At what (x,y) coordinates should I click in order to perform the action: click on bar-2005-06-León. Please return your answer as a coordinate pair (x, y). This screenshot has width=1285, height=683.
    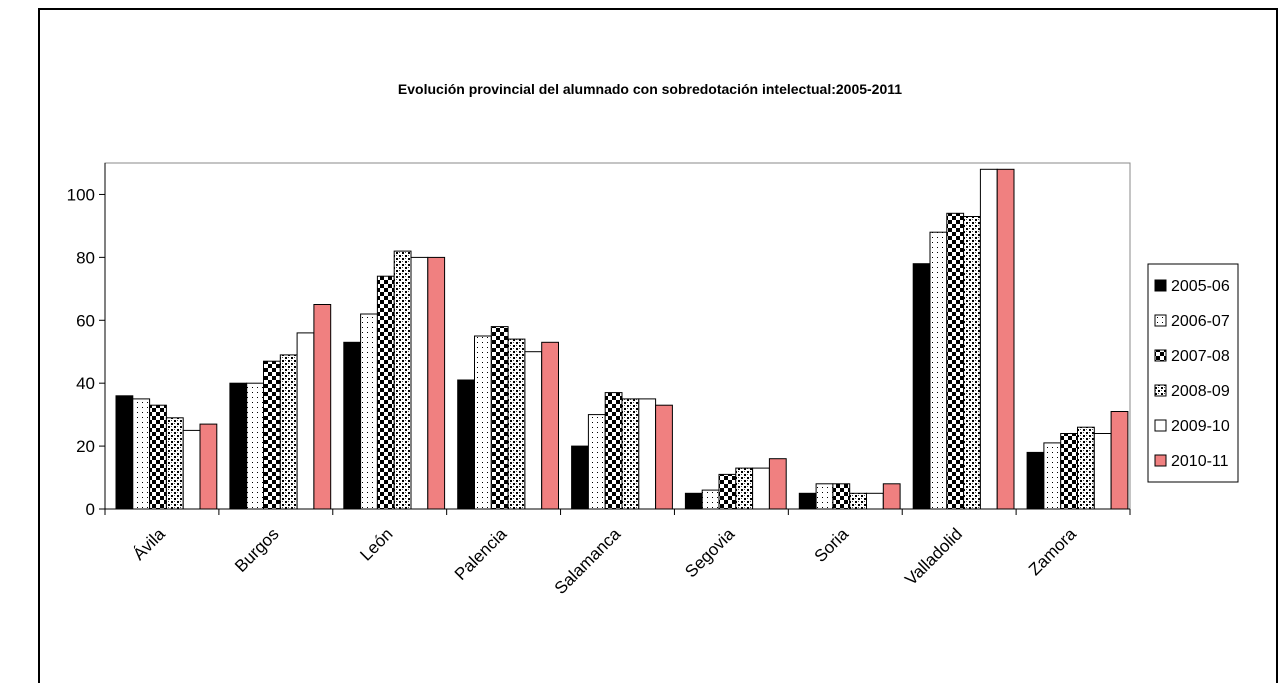
    Looking at the image, I should click on (352, 425).